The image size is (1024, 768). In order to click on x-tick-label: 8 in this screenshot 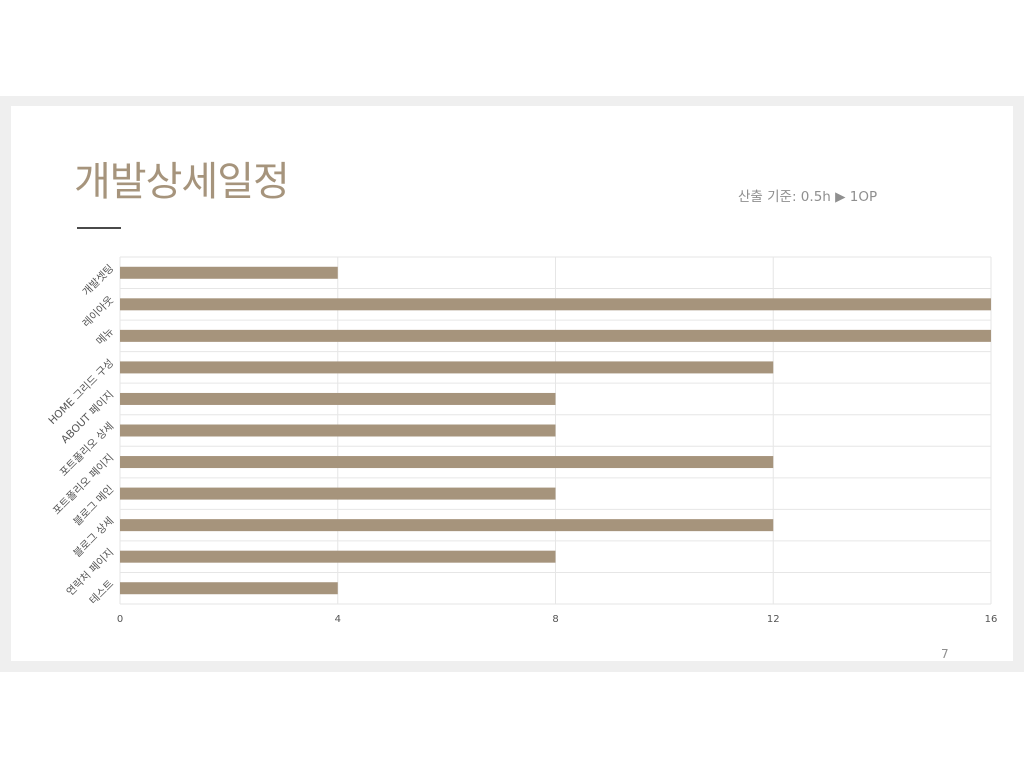, I will do `click(555, 619)`.